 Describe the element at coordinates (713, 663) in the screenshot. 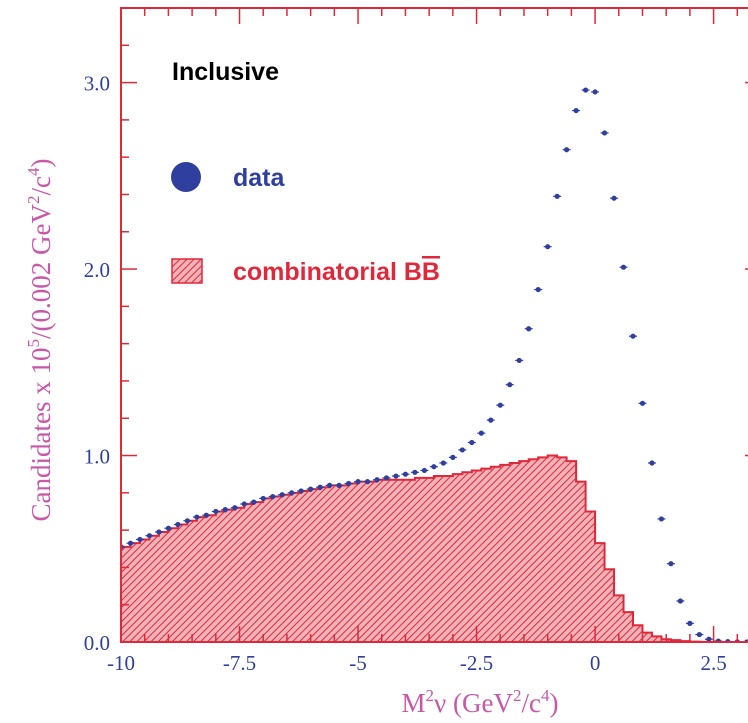

I see `x-tick-label: 2.5` at that location.